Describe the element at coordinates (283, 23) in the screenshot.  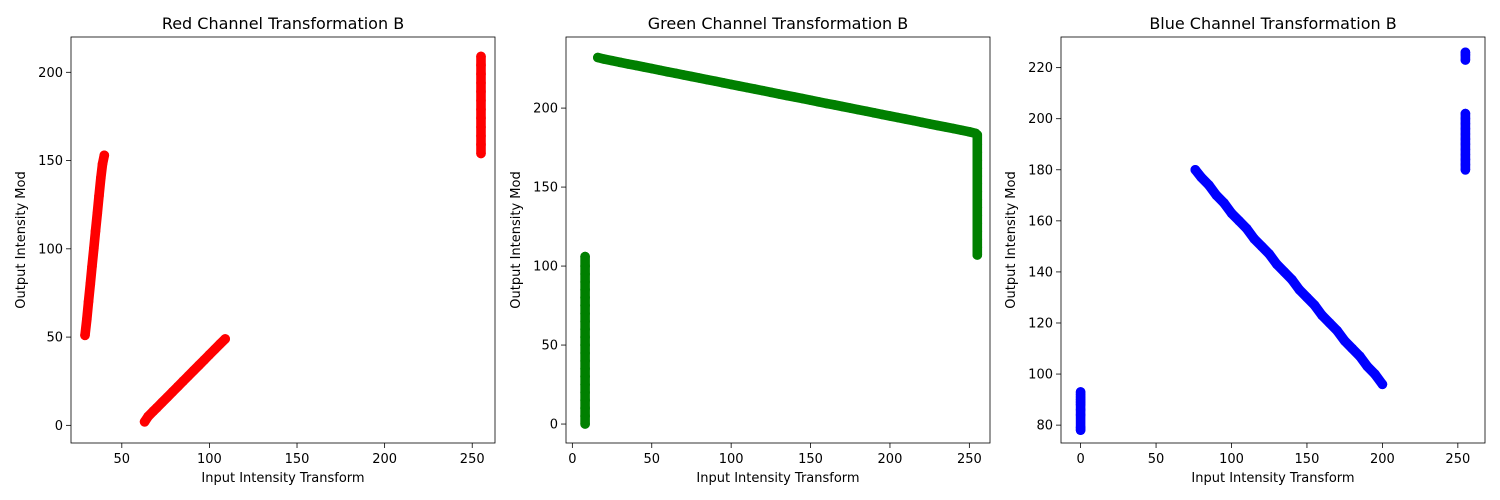
I see `chart-title: Red Channel Transformation B` at that location.